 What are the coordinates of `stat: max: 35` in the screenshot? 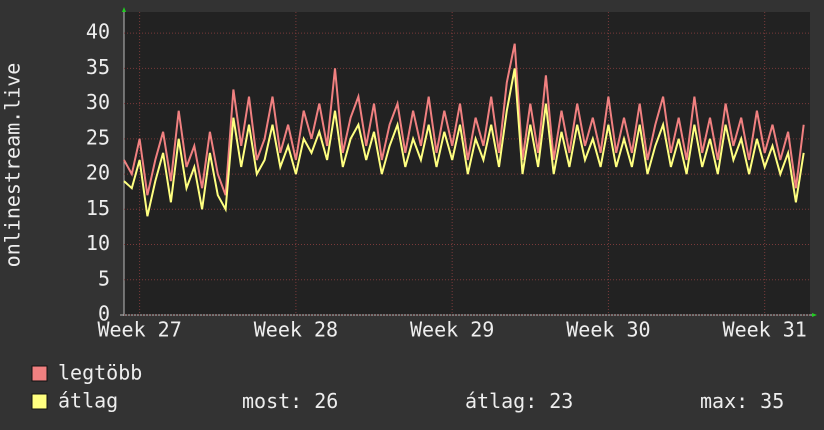 It's located at (742, 401).